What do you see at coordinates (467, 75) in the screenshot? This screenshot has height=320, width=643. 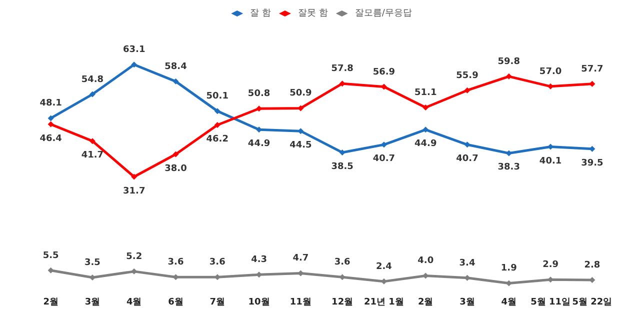 I see `data-label: 55.9` at bounding box center [467, 75].